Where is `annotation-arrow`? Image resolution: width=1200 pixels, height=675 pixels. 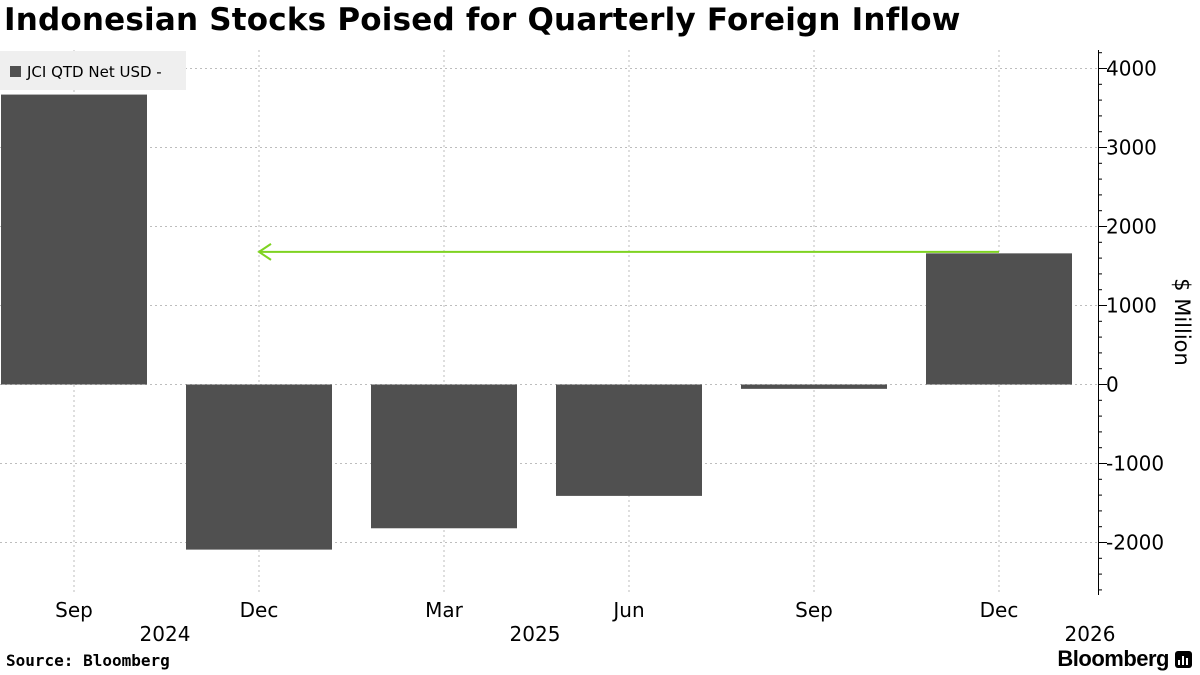
annotation-arrow is located at coordinates (628, 252).